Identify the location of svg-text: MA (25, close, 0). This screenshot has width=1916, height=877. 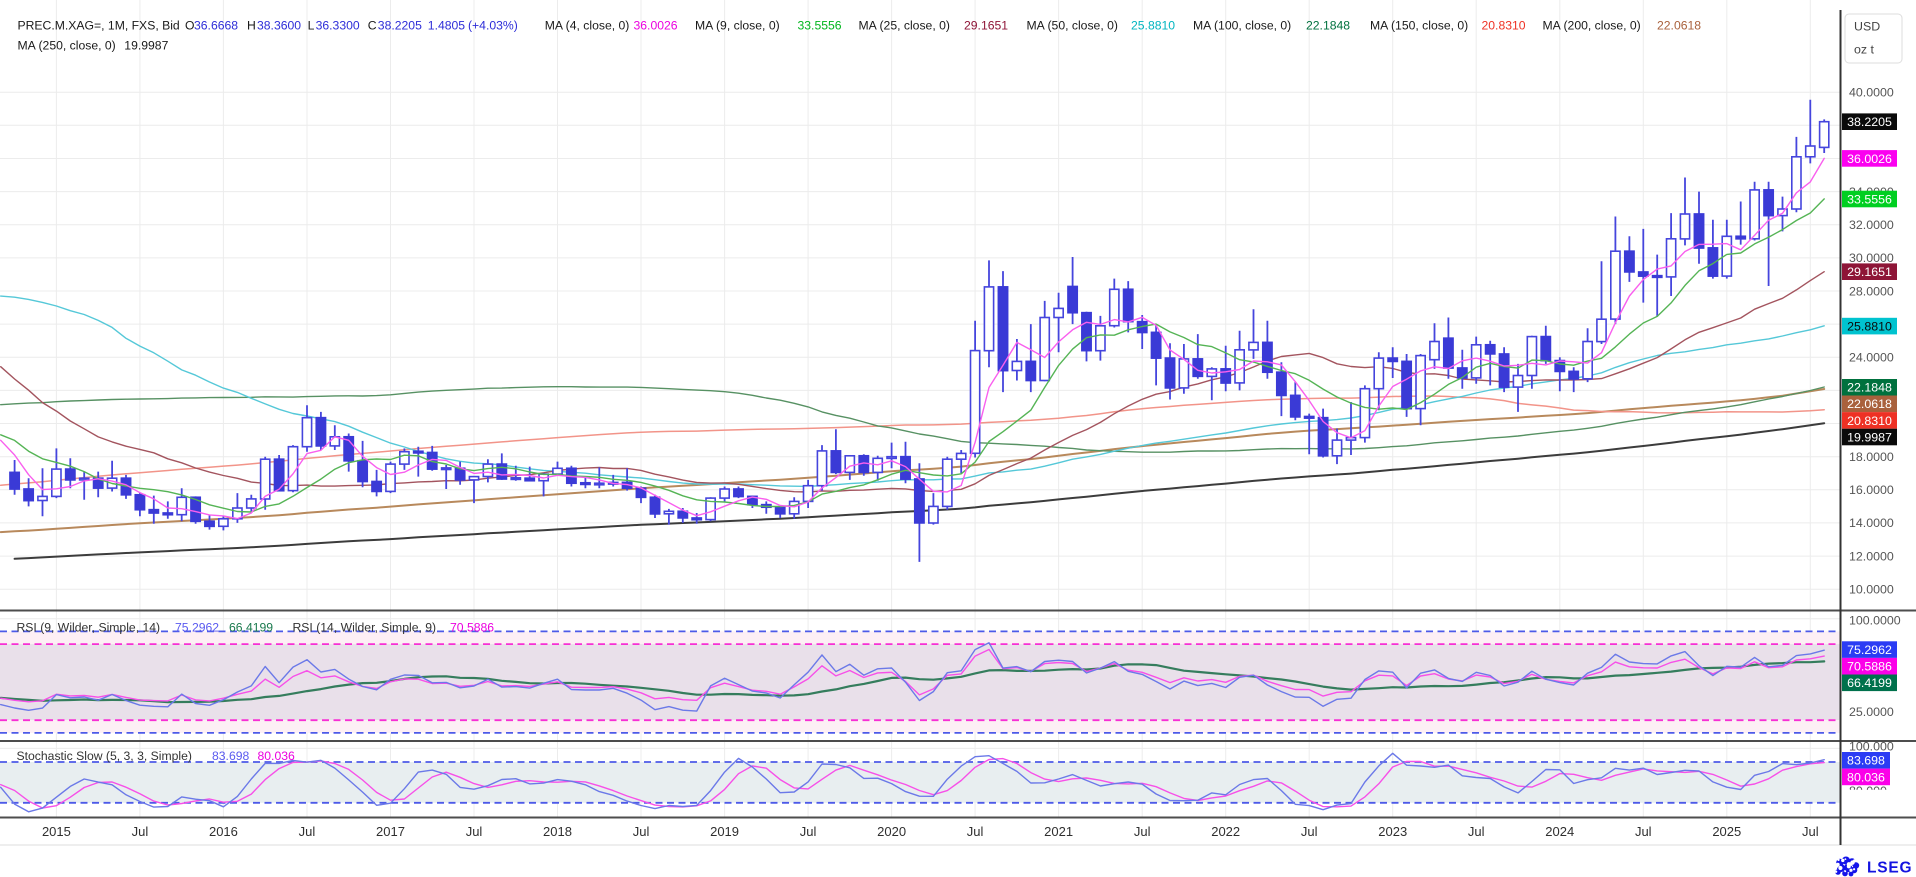
(904, 26).